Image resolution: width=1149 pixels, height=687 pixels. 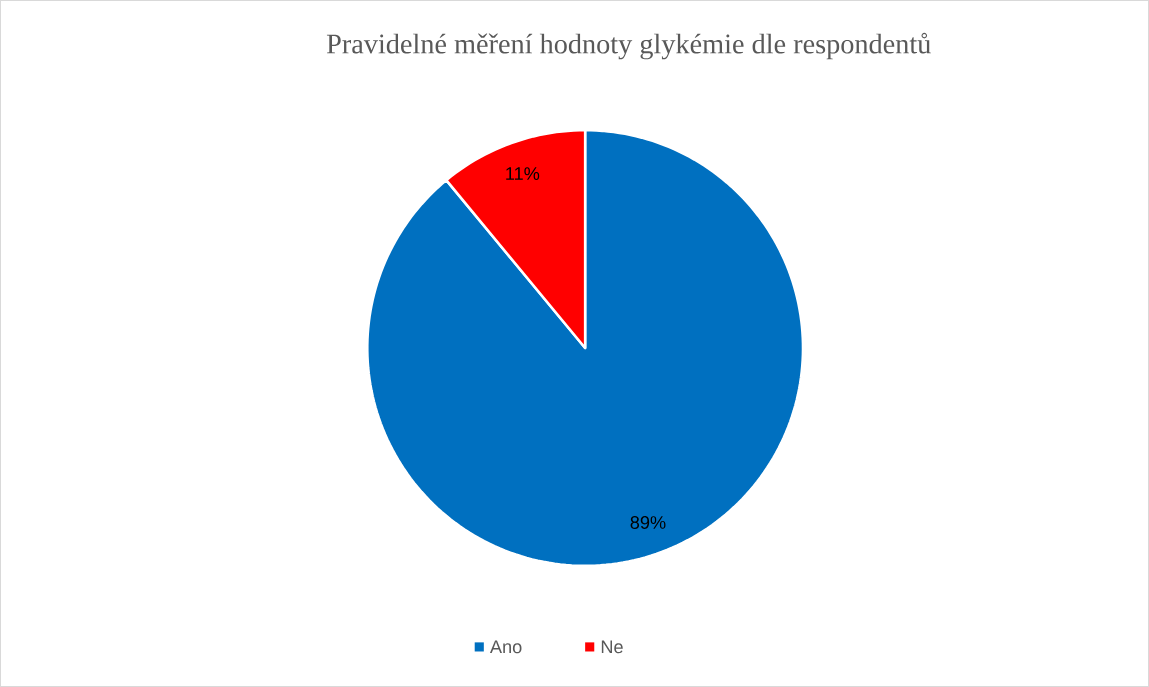 I want to click on legend-label: Ne, so click(x=612, y=647).